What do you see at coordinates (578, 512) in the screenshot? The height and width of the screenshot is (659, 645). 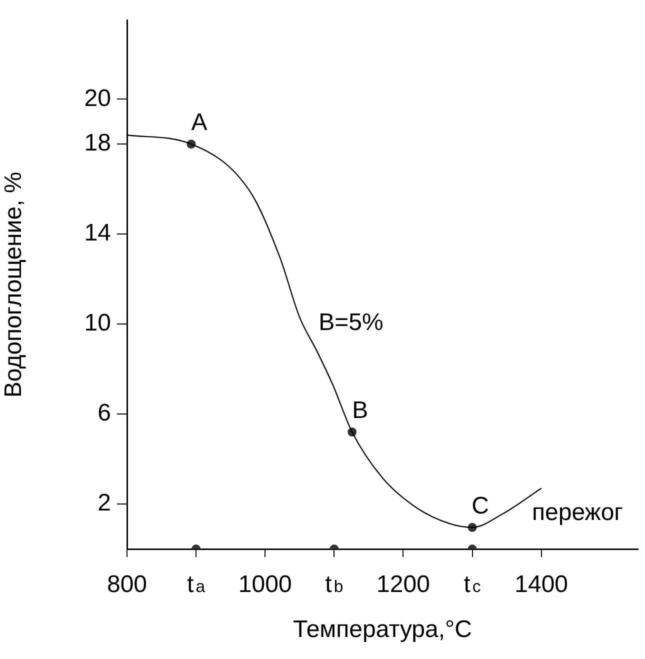 I see `annotation: пережог` at bounding box center [578, 512].